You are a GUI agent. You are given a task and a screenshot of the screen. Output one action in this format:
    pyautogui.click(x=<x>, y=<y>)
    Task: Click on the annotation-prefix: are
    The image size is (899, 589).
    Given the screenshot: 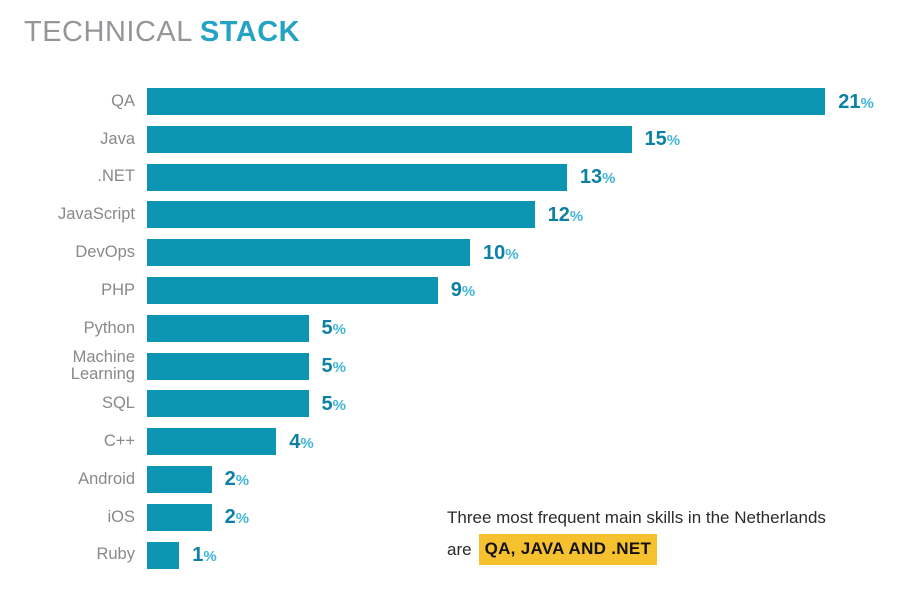 What is the action you would take?
    pyautogui.click(x=459, y=549)
    